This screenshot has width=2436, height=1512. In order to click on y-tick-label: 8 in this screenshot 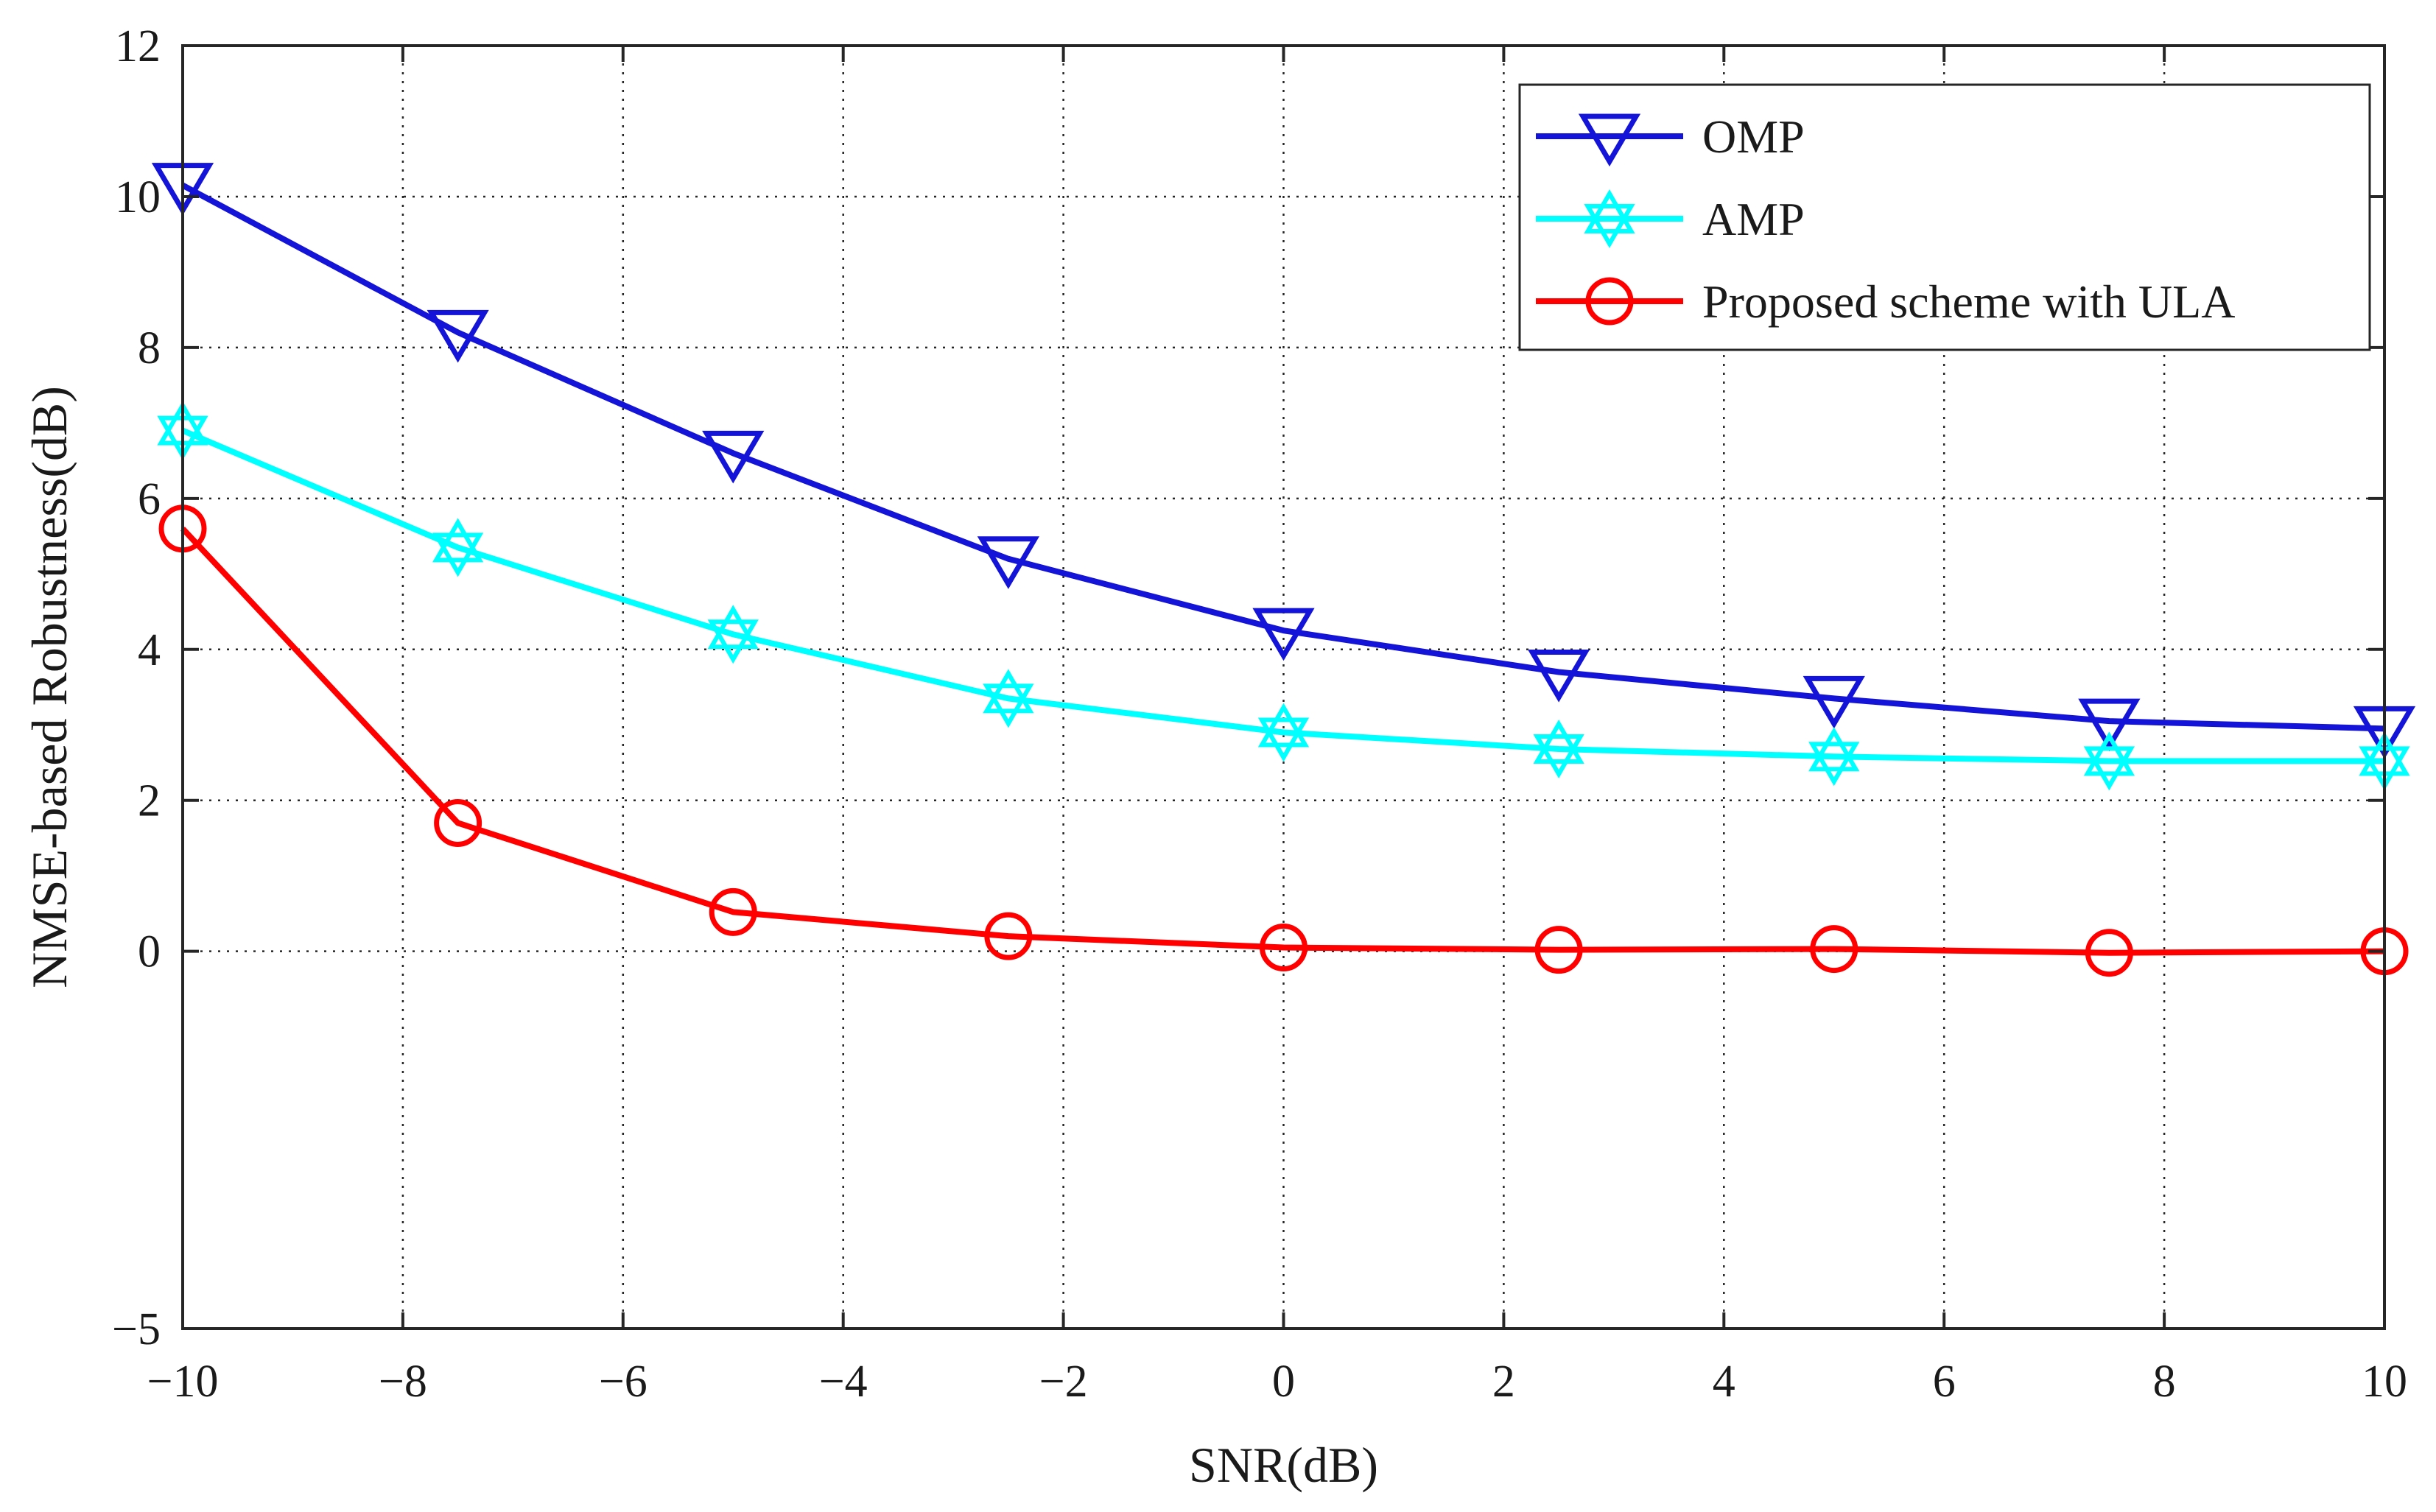, I will do `click(149, 348)`.